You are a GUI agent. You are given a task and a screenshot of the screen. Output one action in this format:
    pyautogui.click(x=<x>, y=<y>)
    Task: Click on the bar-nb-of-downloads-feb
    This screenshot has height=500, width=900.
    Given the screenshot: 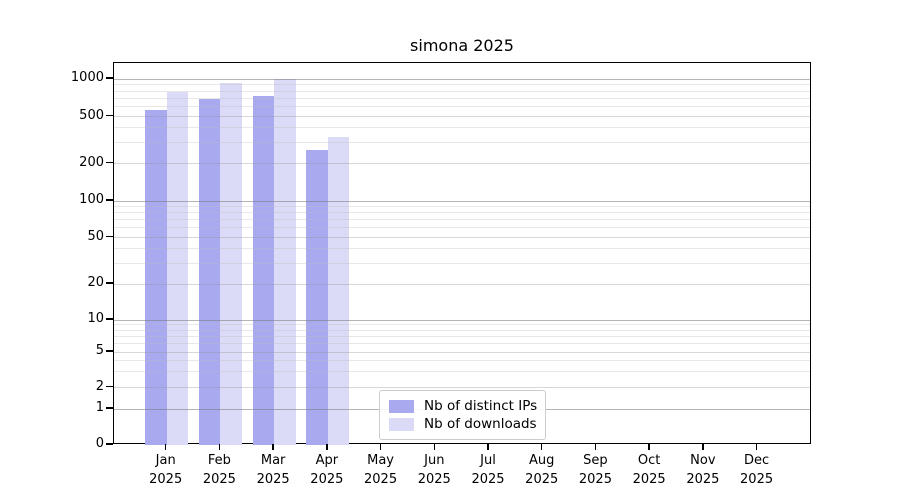 What is the action you would take?
    pyautogui.click(x=231, y=263)
    